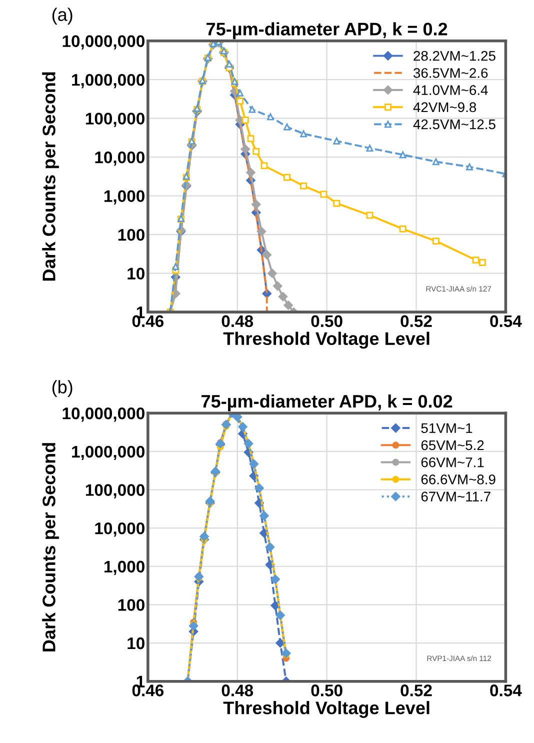 The width and height of the screenshot is (534, 743). Describe the element at coordinates (454, 124) in the screenshot. I see `legend-label: 42.5VM~12.5` at that location.